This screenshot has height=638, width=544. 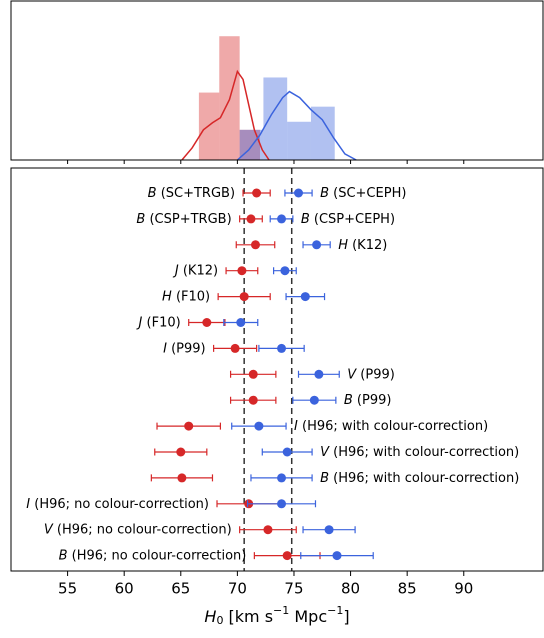 I want to click on row-label: V (P99), so click(x=371, y=374).